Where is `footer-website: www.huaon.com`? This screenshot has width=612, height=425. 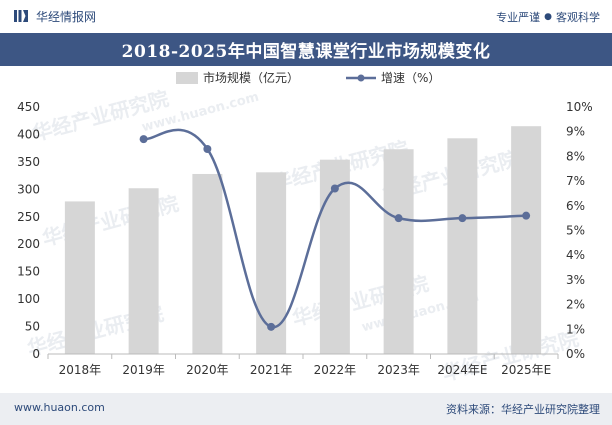 footer-website: www.huaon.com is located at coordinates (59, 407).